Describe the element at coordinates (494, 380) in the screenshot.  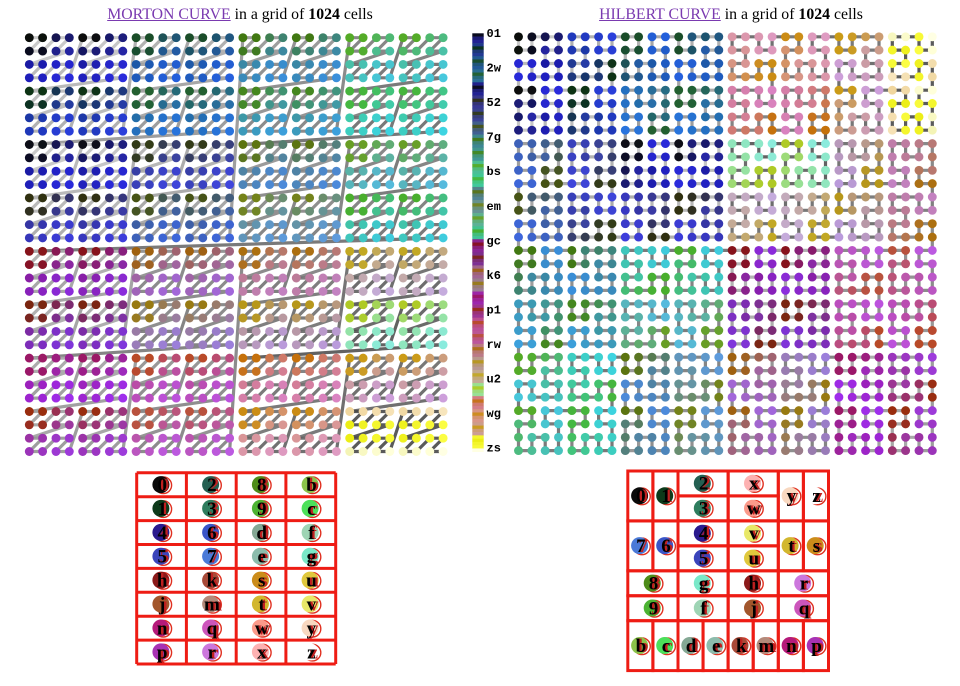
I see `svg-text: u2` at that location.